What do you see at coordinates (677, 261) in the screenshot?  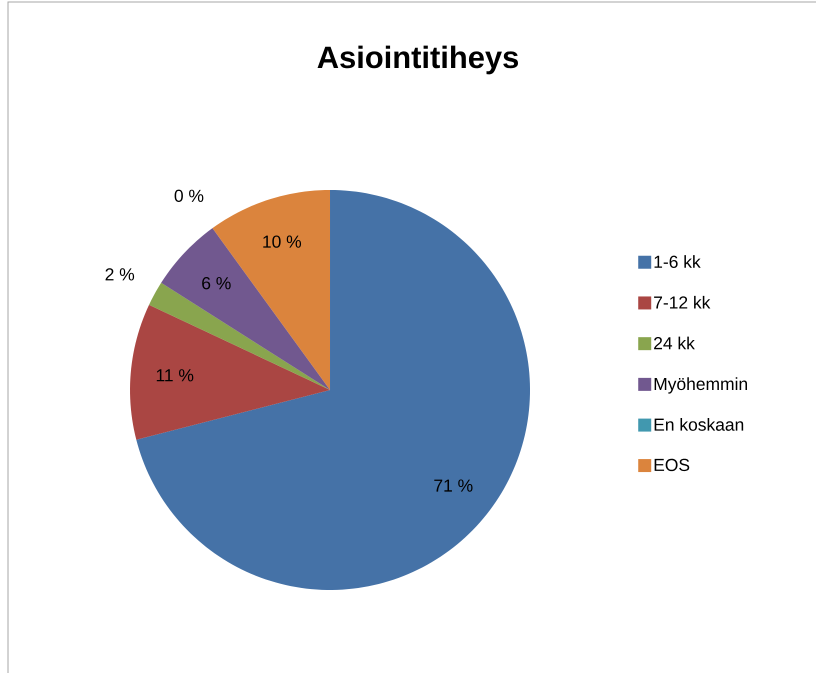 I see `legend-label: 1-6 kk` at bounding box center [677, 261].